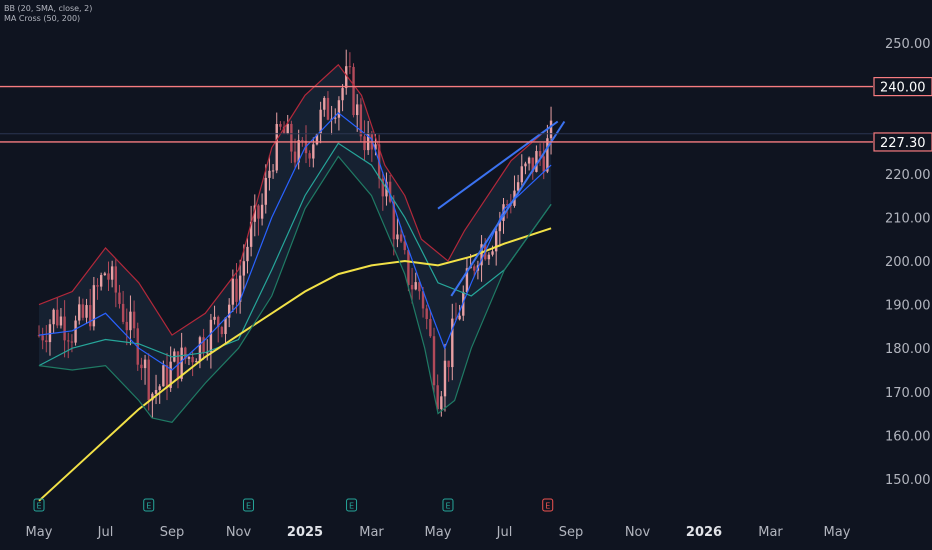 This screenshot has height=550, width=932. I want to click on x-tick-label: Sep, so click(571, 532).